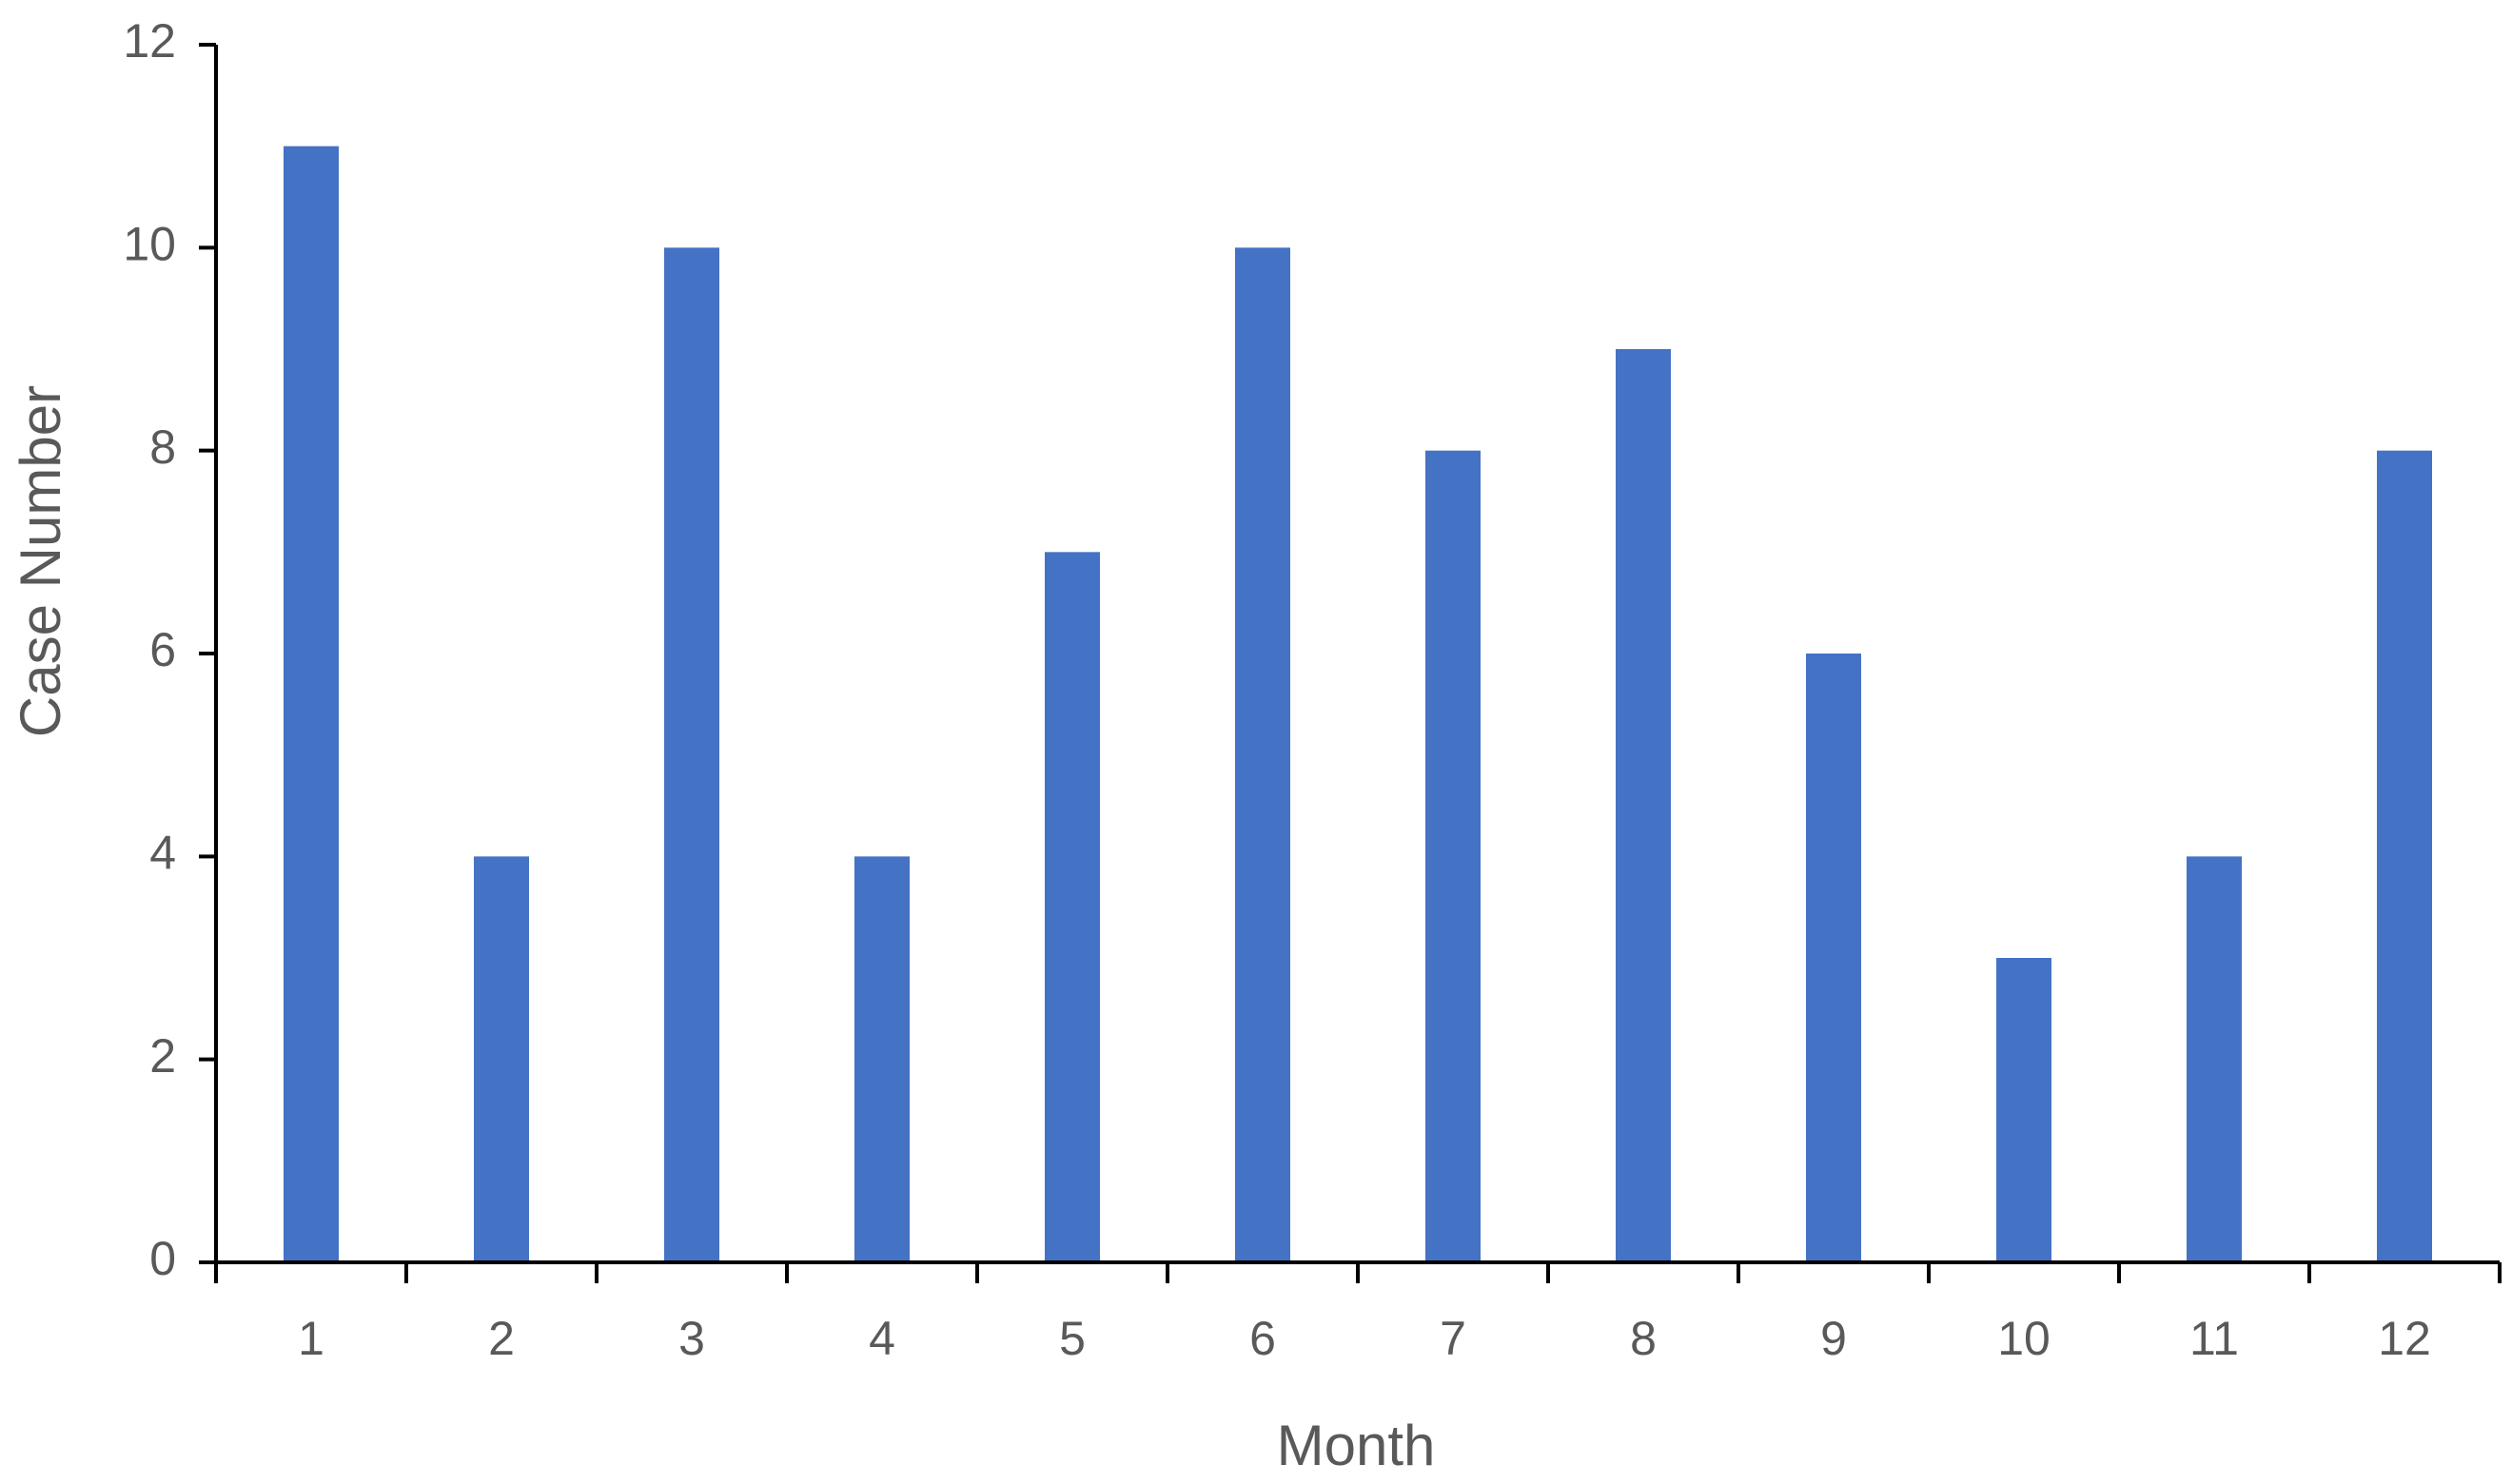  What do you see at coordinates (1833, 1338) in the screenshot?
I see `x-tick-label: 9` at bounding box center [1833, 1338].